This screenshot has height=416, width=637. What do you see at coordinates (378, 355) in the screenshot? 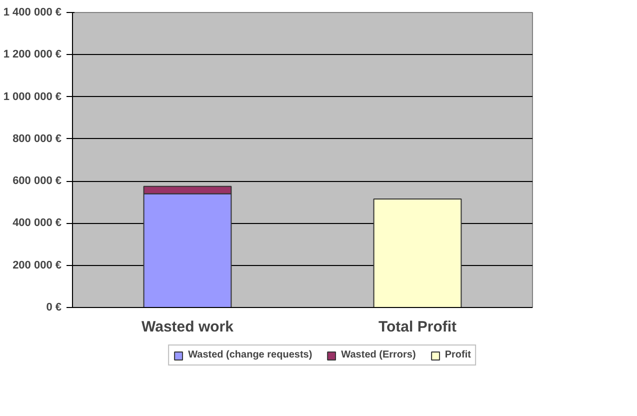
I see `legend-label: Wasted (Errors)` at bounding box center [378, 355].